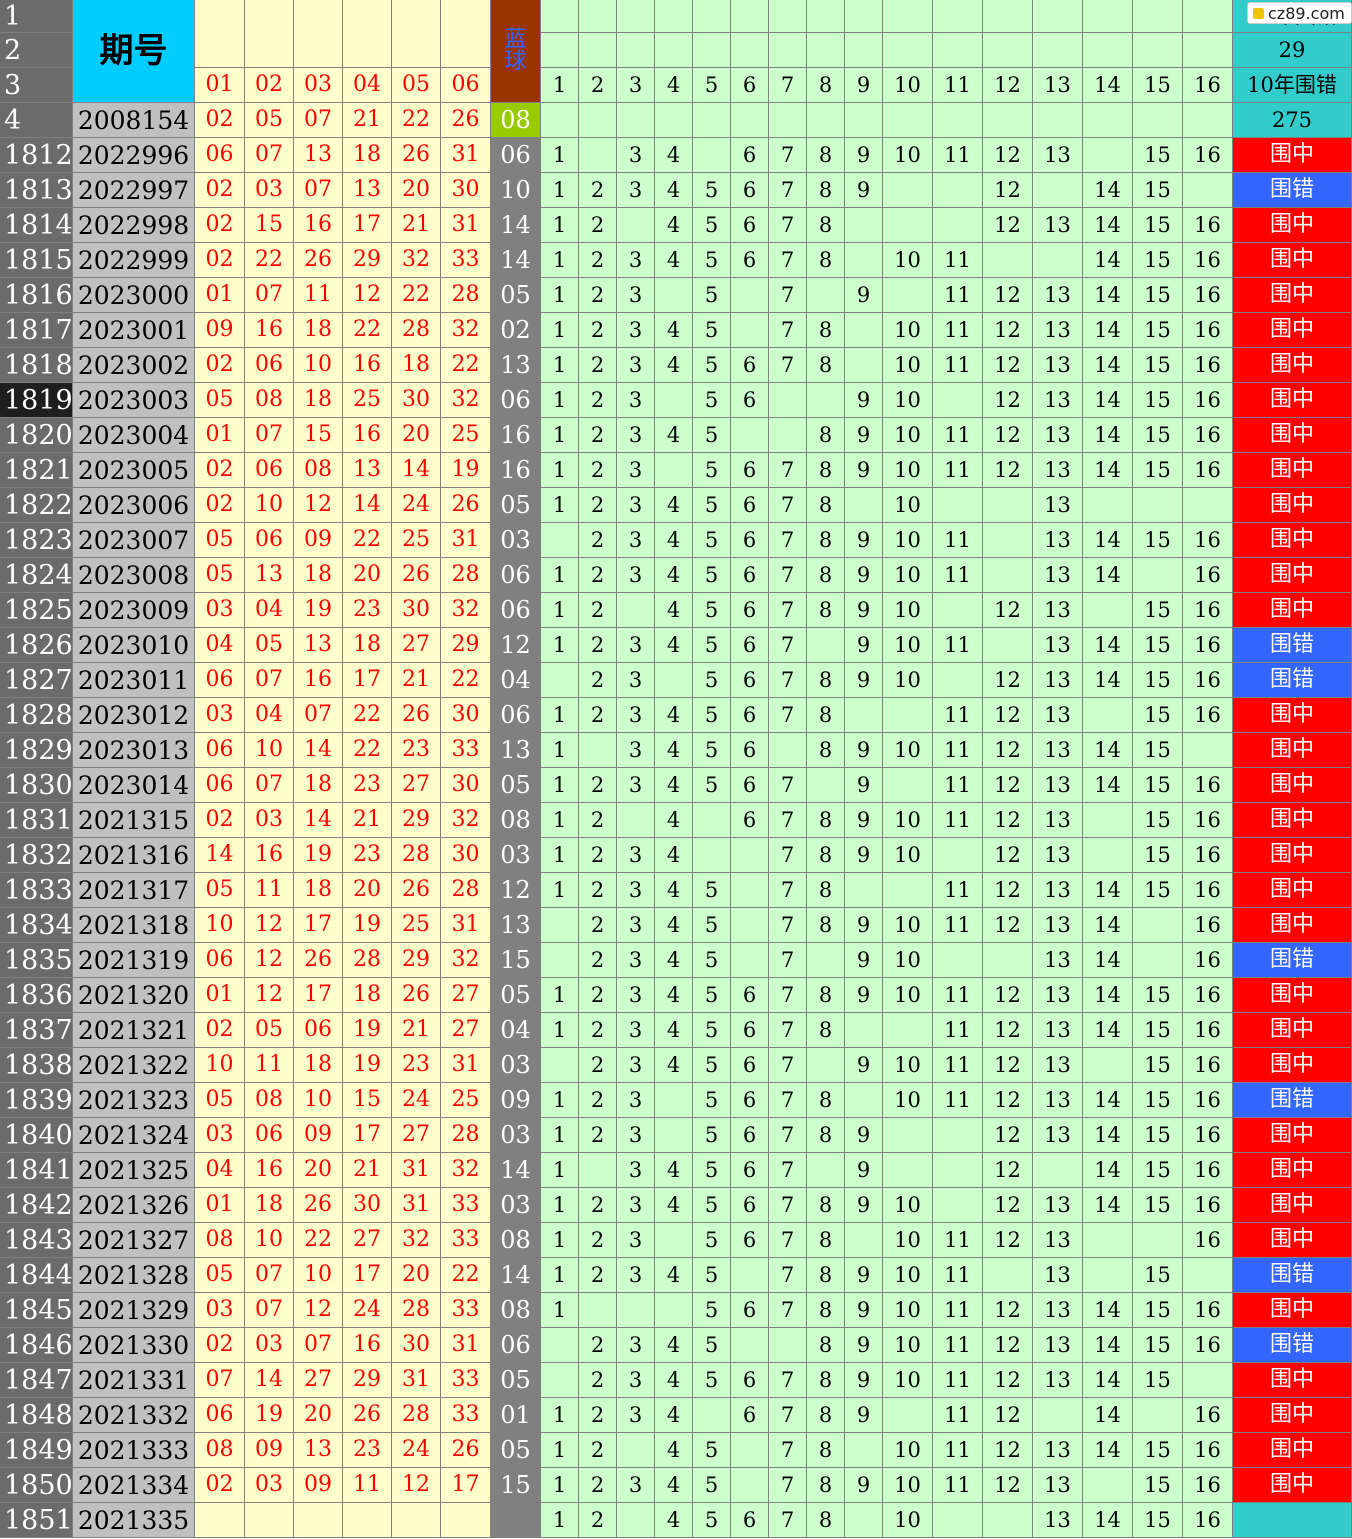 This screenshot has height=1539, width=1352. Describe the element at coordinates (36, 820) in the screenshot. I see `row-header: 1831` at that location.